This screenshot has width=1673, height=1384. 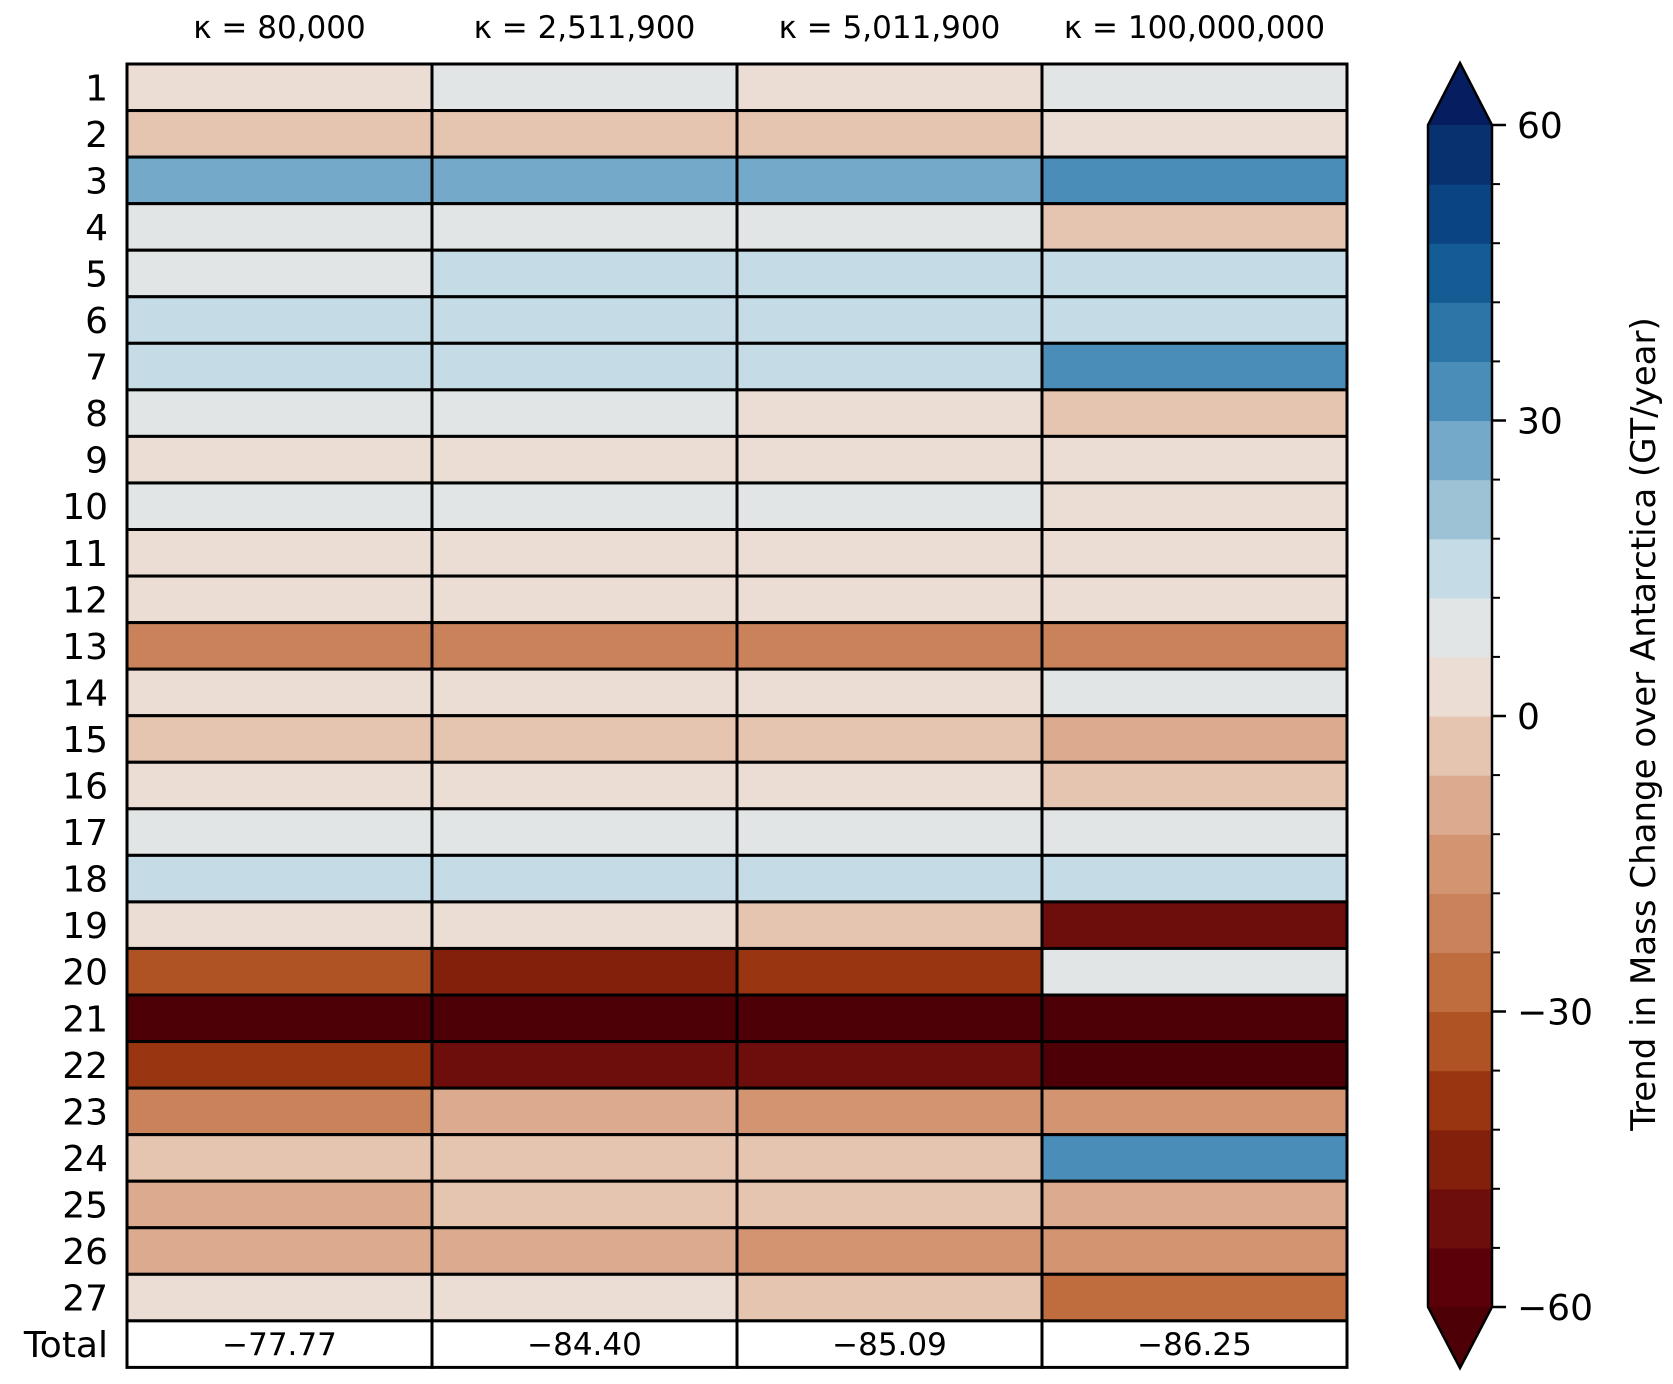 What do you see at coordinates (1540, 422) in the screenshot?
I see `colorbar-tick-label: 30` at bounding box center [1540, 422].